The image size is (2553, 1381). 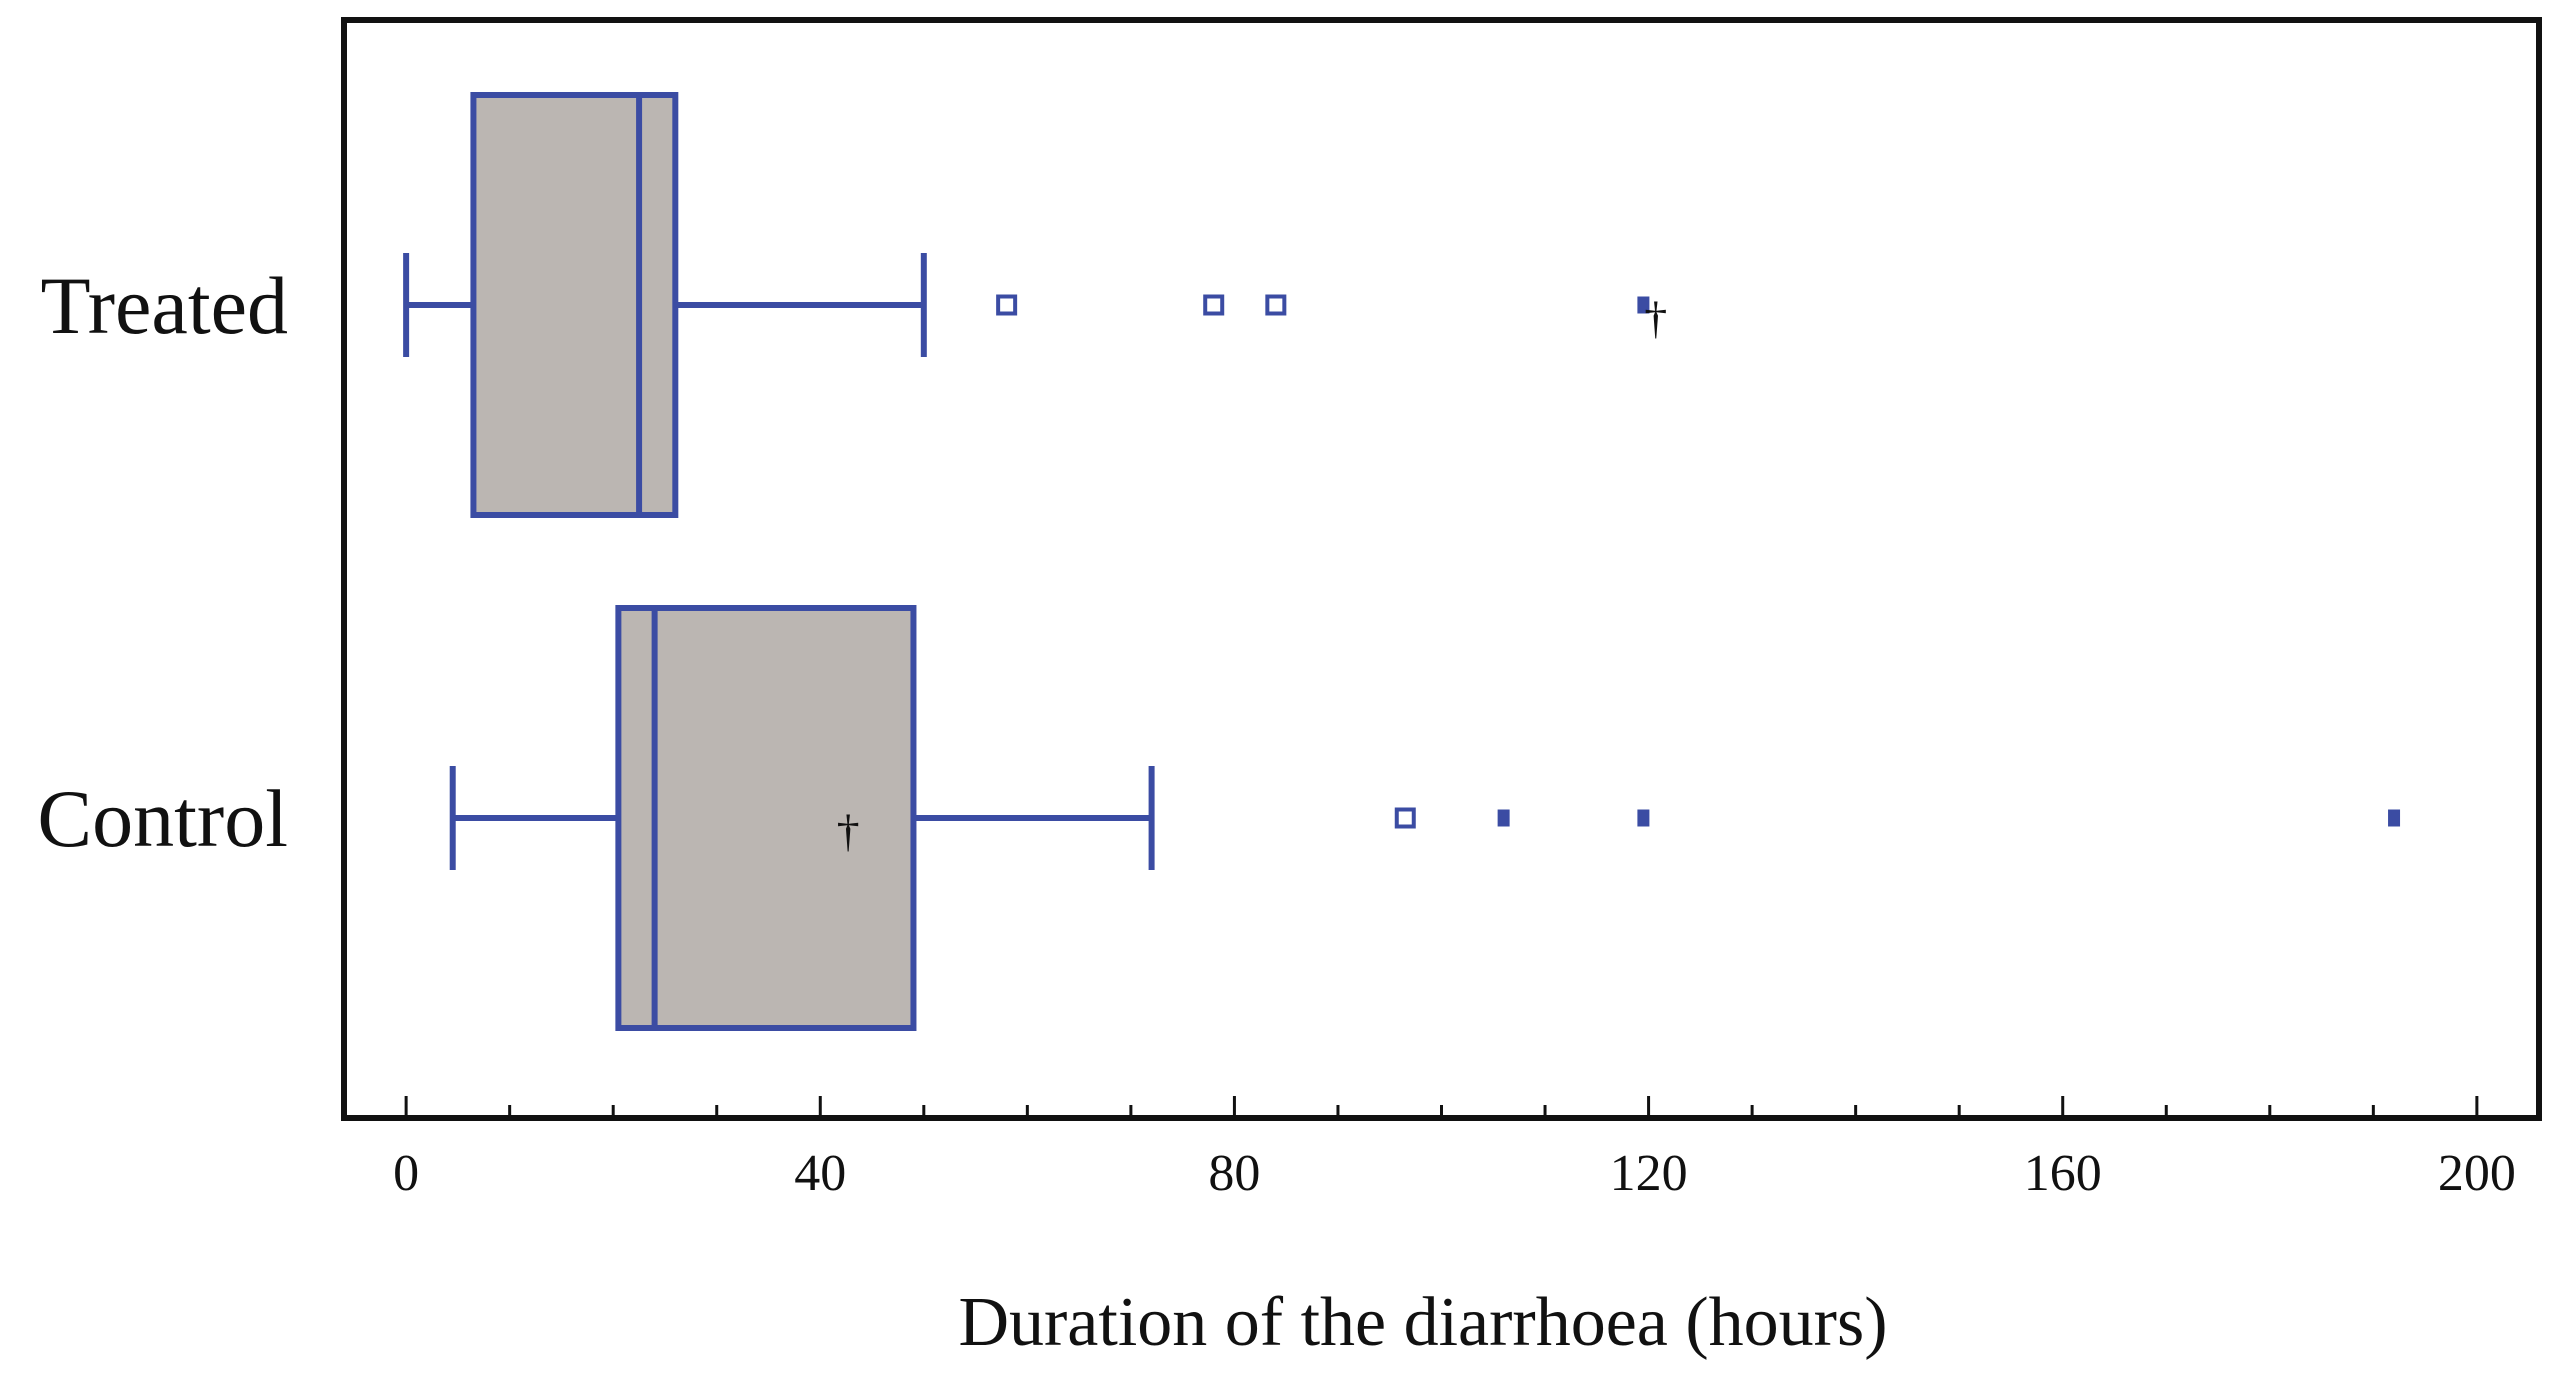 I want to click on x-tick-label: 80, so click(x=1234, y=1173).